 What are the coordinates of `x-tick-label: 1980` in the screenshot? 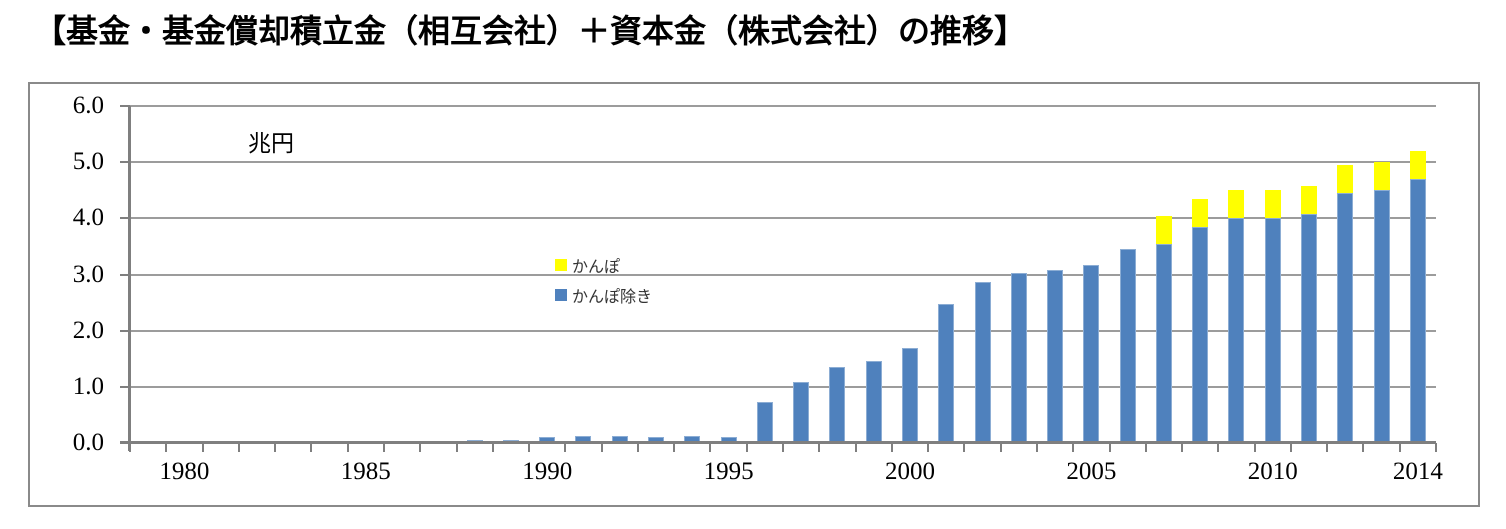 It's located at (184, 471).